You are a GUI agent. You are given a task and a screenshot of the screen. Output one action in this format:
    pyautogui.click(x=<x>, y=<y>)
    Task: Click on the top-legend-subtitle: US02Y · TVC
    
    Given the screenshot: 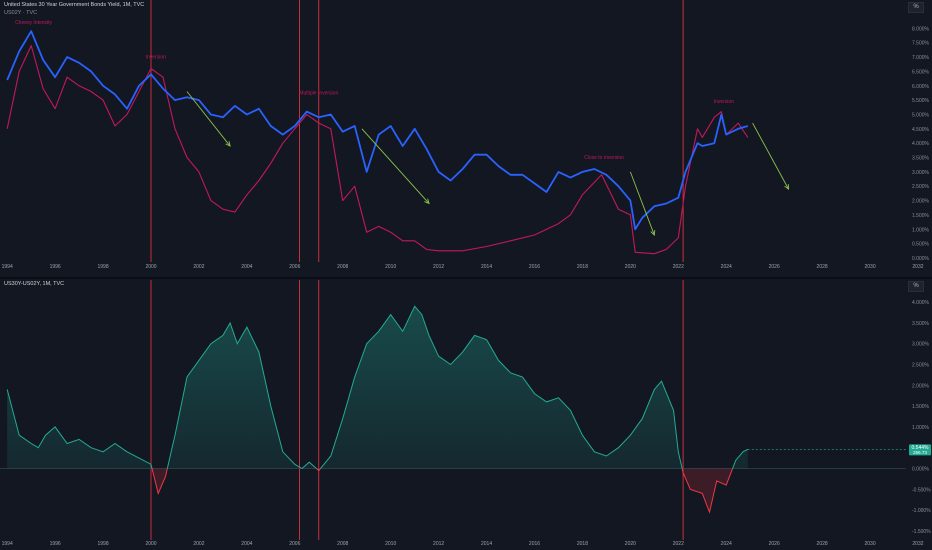 What is the action you would take?
    pyautogui.click(x=21, y=13)
    